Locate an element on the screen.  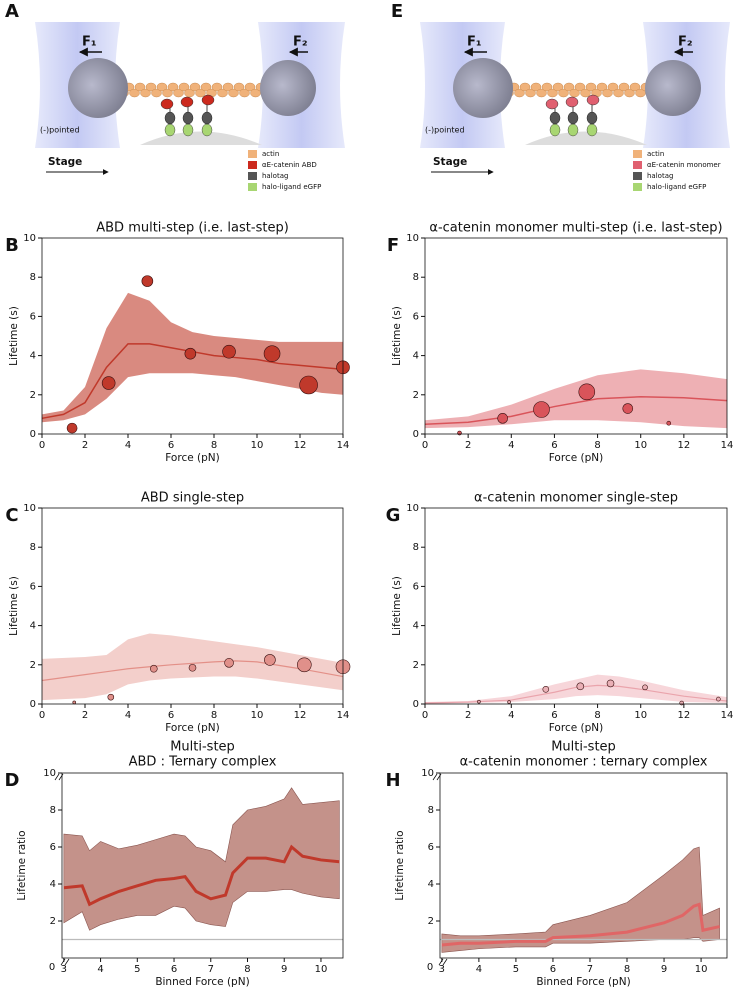
chart-subtitle: ABD : Ternary complex is located at coordinates (203, 762).